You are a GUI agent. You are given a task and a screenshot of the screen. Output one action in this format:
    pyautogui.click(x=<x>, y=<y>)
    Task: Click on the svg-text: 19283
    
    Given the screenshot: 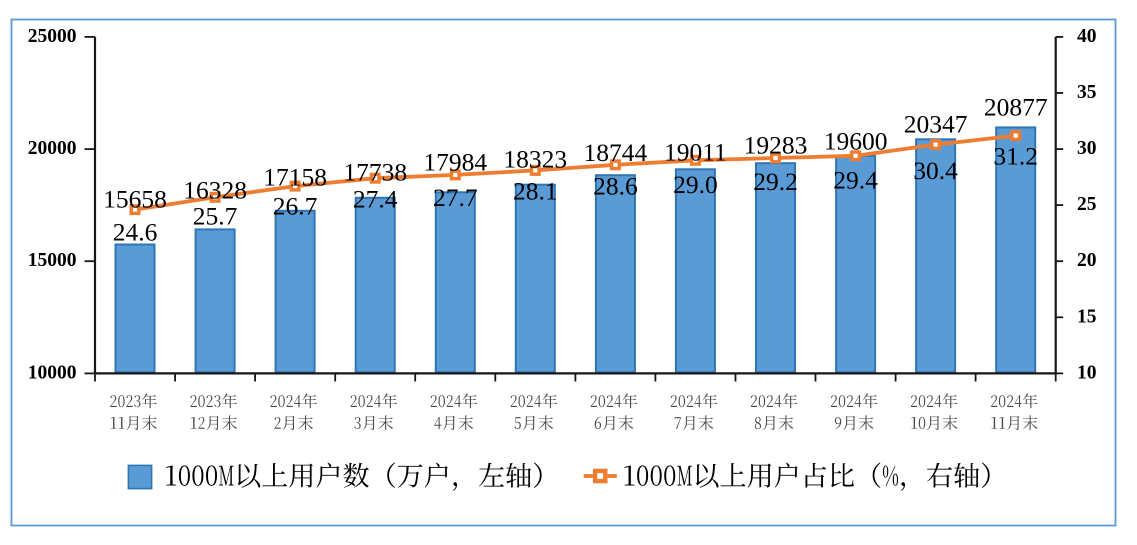 What is the action you would take?
    pyautogui.click(x=776, y=145)
    